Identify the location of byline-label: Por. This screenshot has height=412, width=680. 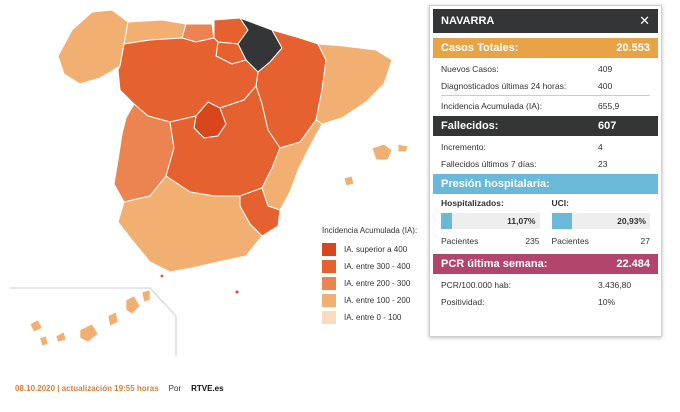
(175, 388).